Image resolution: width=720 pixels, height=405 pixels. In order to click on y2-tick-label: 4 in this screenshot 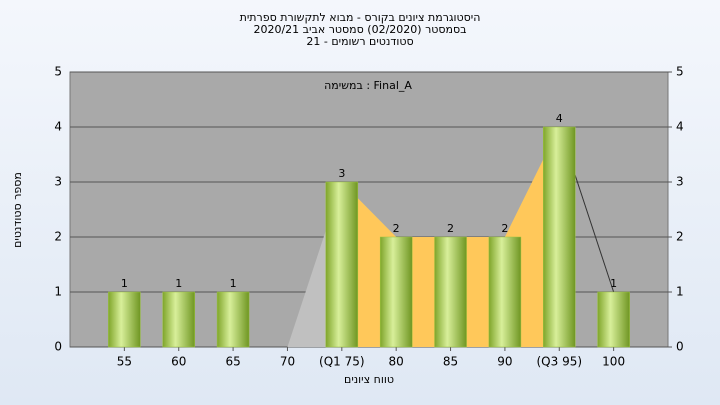, I will do `click(680, 127)`.